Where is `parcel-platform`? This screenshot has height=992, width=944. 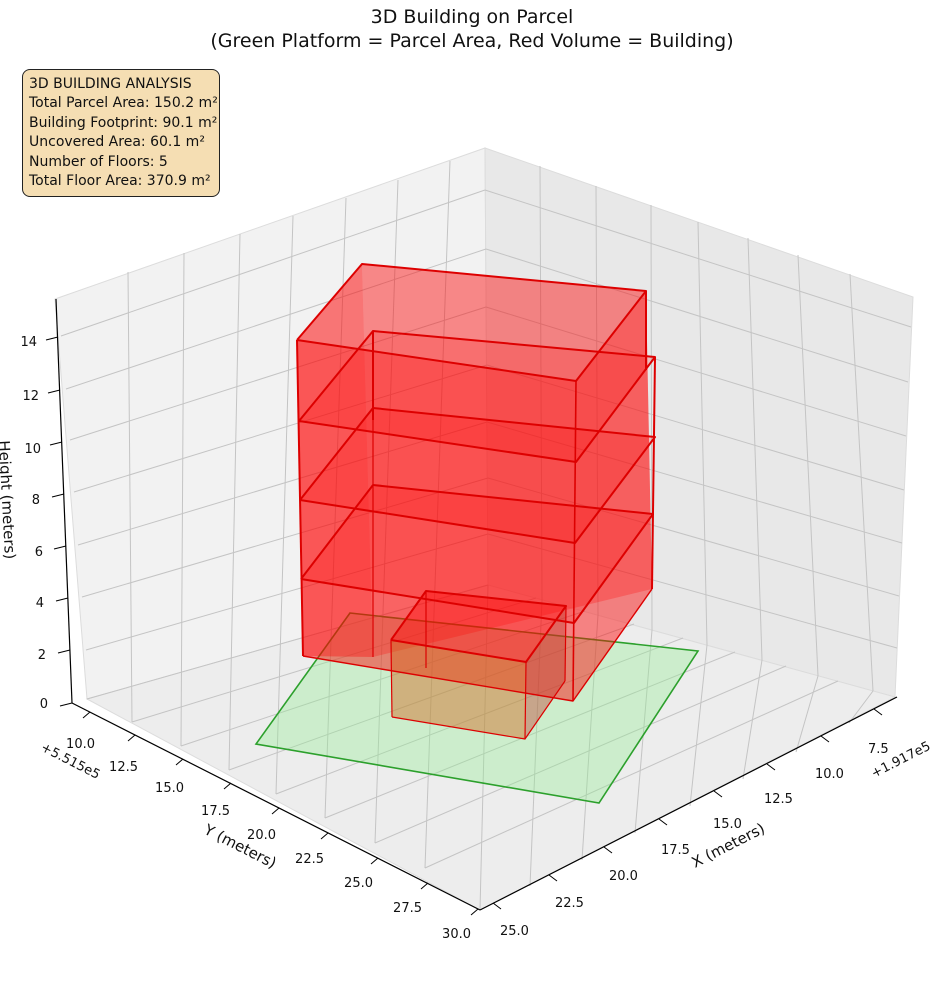 parcel-platform is located at coordinates (477, 708).